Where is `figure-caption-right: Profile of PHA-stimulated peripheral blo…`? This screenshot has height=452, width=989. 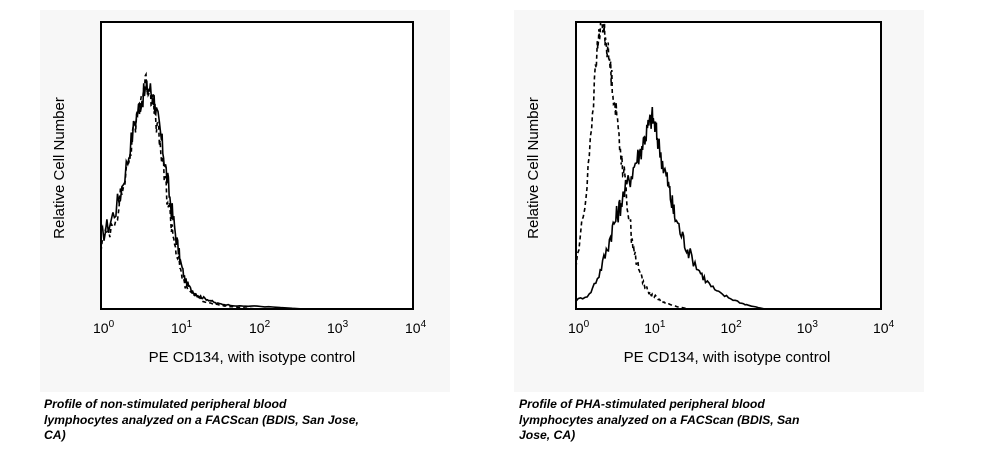
figure-caption-right: Profile of PHA-stimulated peripheral blo… is located at coordinates (659, 419).